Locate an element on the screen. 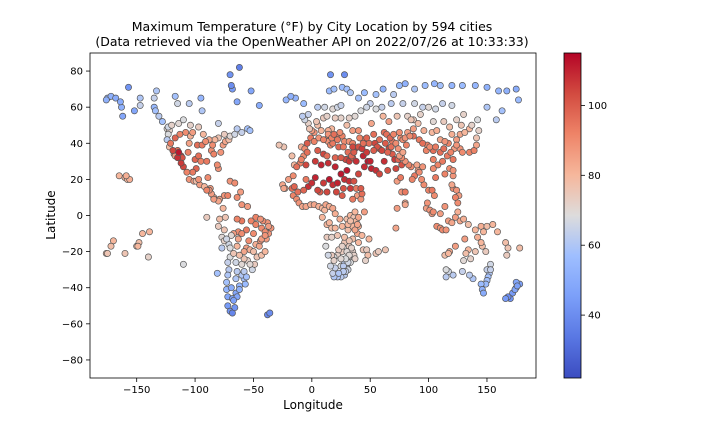 This screenshot has height=432, width=720. x-tick-label: 50 is located at coordinates (370, 390).